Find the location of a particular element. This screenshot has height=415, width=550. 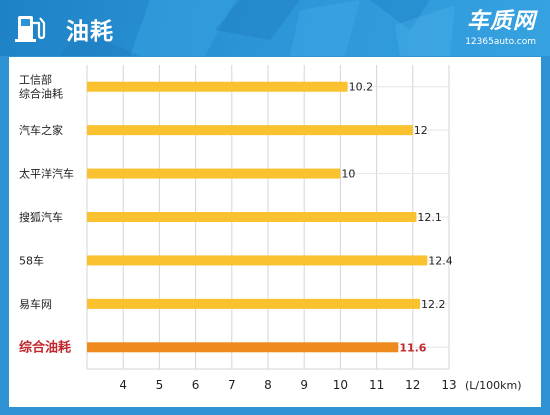

header-decoration is located at coordinates (257, 28).